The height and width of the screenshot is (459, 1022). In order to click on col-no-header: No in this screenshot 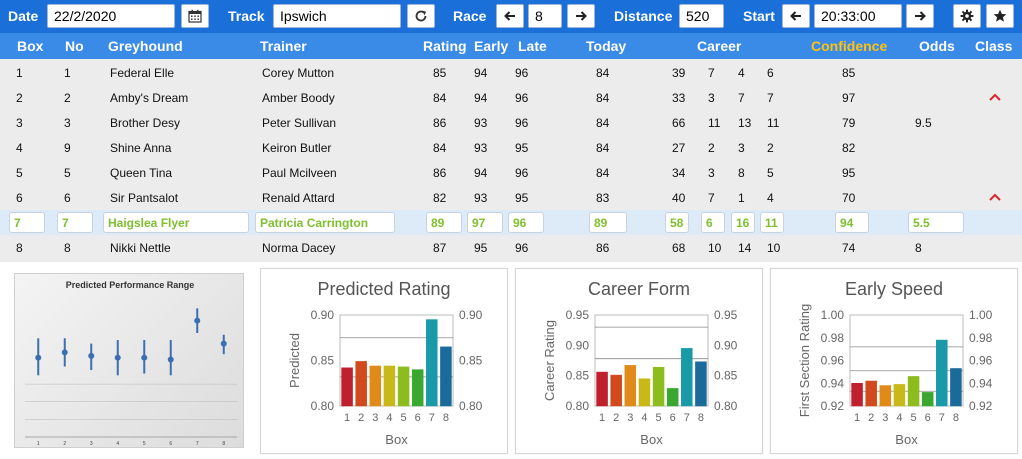, I will do `click(74, 46)`.